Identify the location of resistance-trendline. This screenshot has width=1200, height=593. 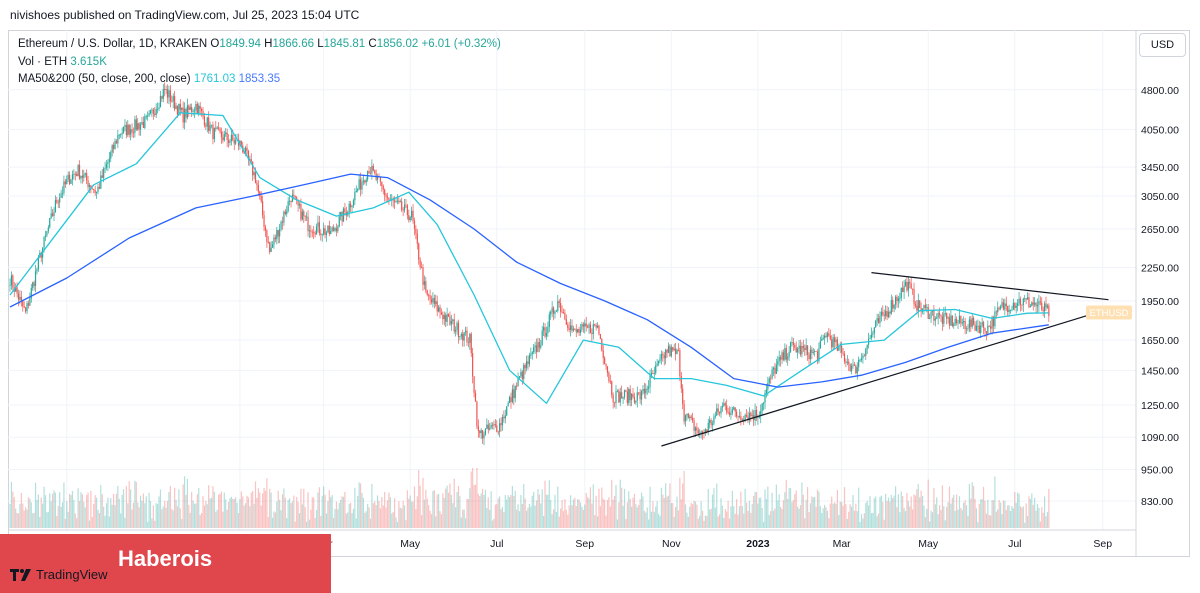
(990, 286).